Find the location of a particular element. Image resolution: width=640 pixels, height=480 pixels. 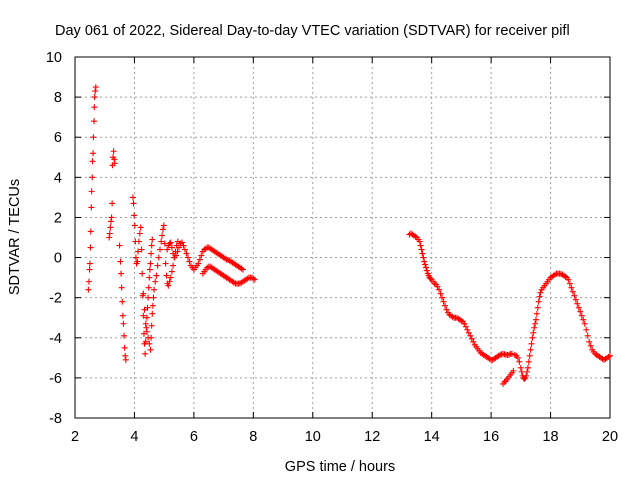

x-tick-label: 4 is located at coordinates (134, 437).